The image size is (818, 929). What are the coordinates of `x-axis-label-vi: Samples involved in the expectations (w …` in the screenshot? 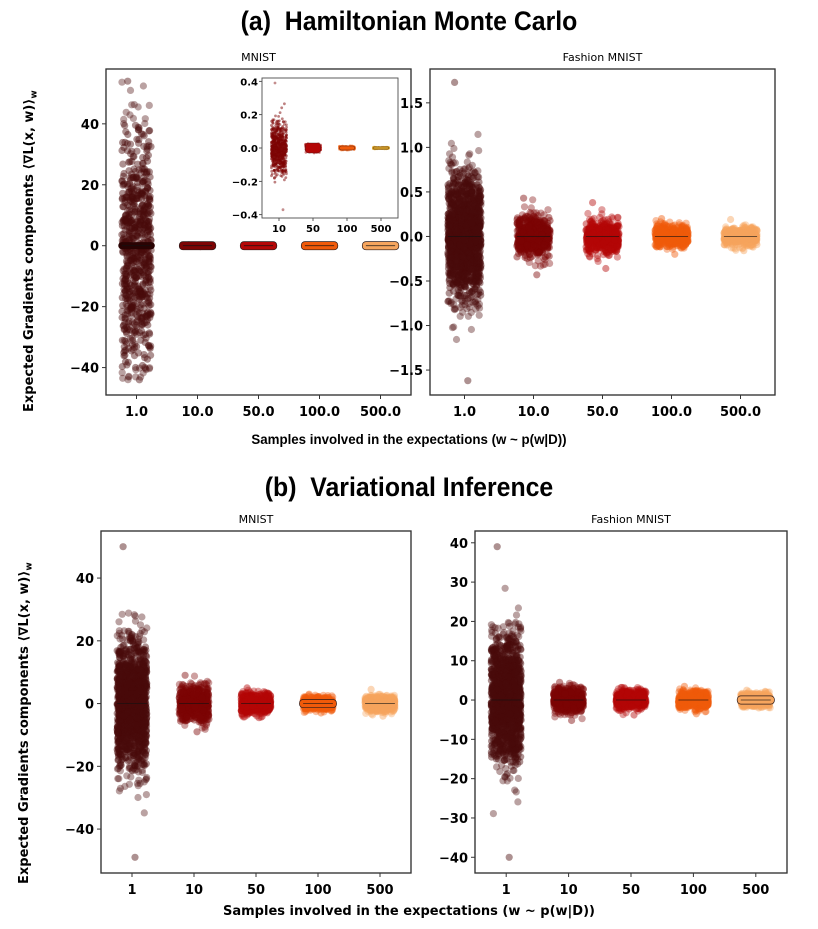 It's located at (409, 911).